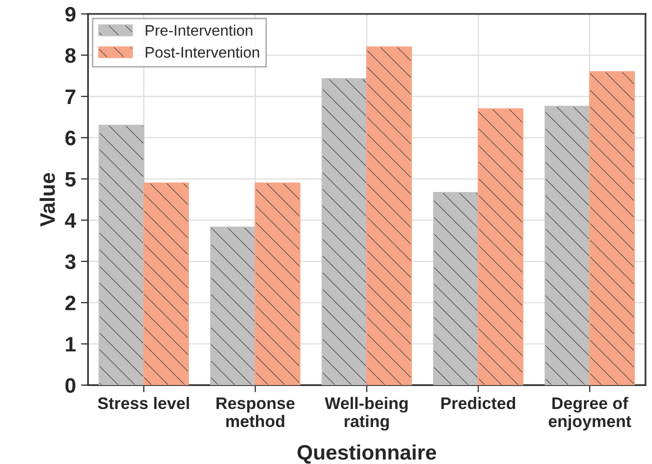 The height and width of the screenshot is (464, 652). What do you see at coordinates (70, 55) in the screenshot?
I see `y-tick-label: 8` at bounding box center [70, 55].